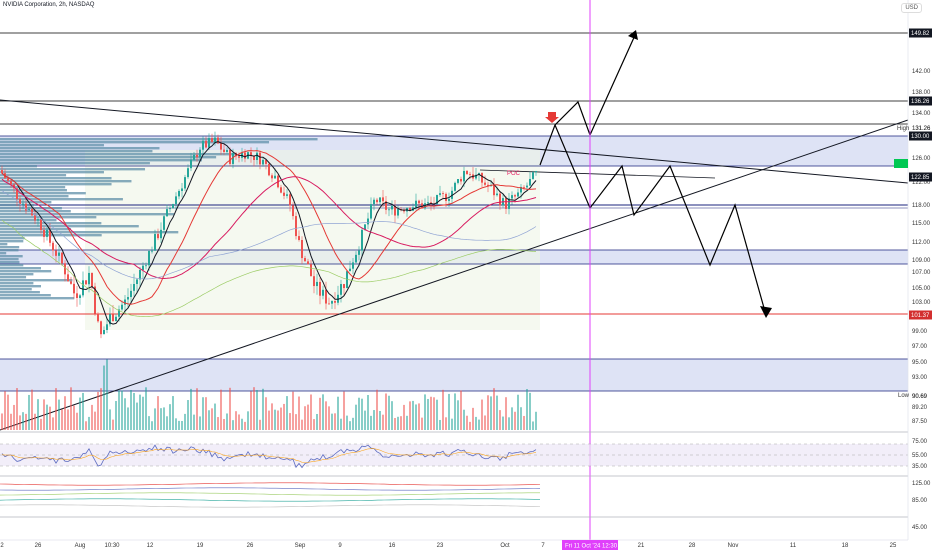  What do you see at coordinates (921, 224) in the screenshot?
I see `price-axis-label: 115.00` at bounding box center [921, 224].